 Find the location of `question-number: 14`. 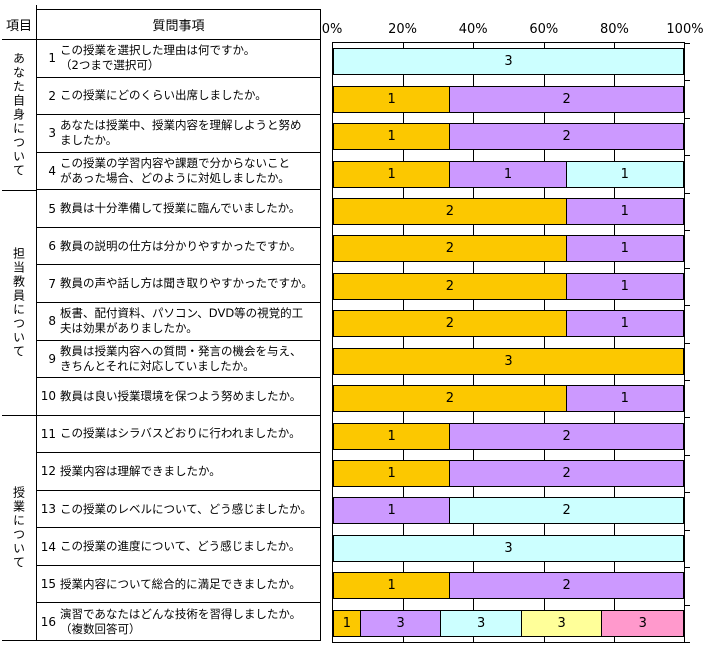

question-number: 14 is located at coordinates (48, 546).